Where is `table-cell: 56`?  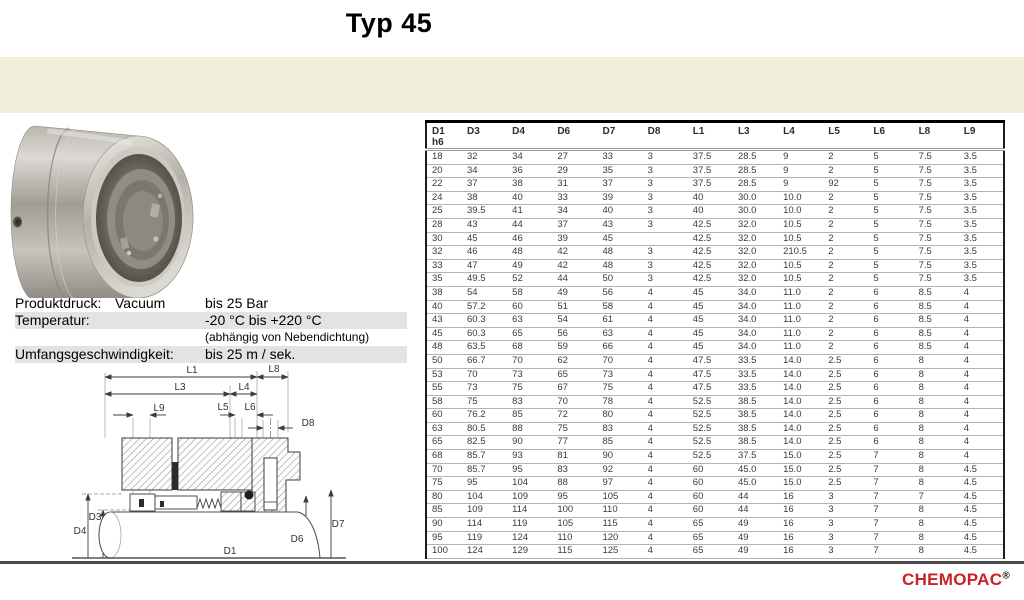
table-cell: 56 is located at coordinates (620, 293).